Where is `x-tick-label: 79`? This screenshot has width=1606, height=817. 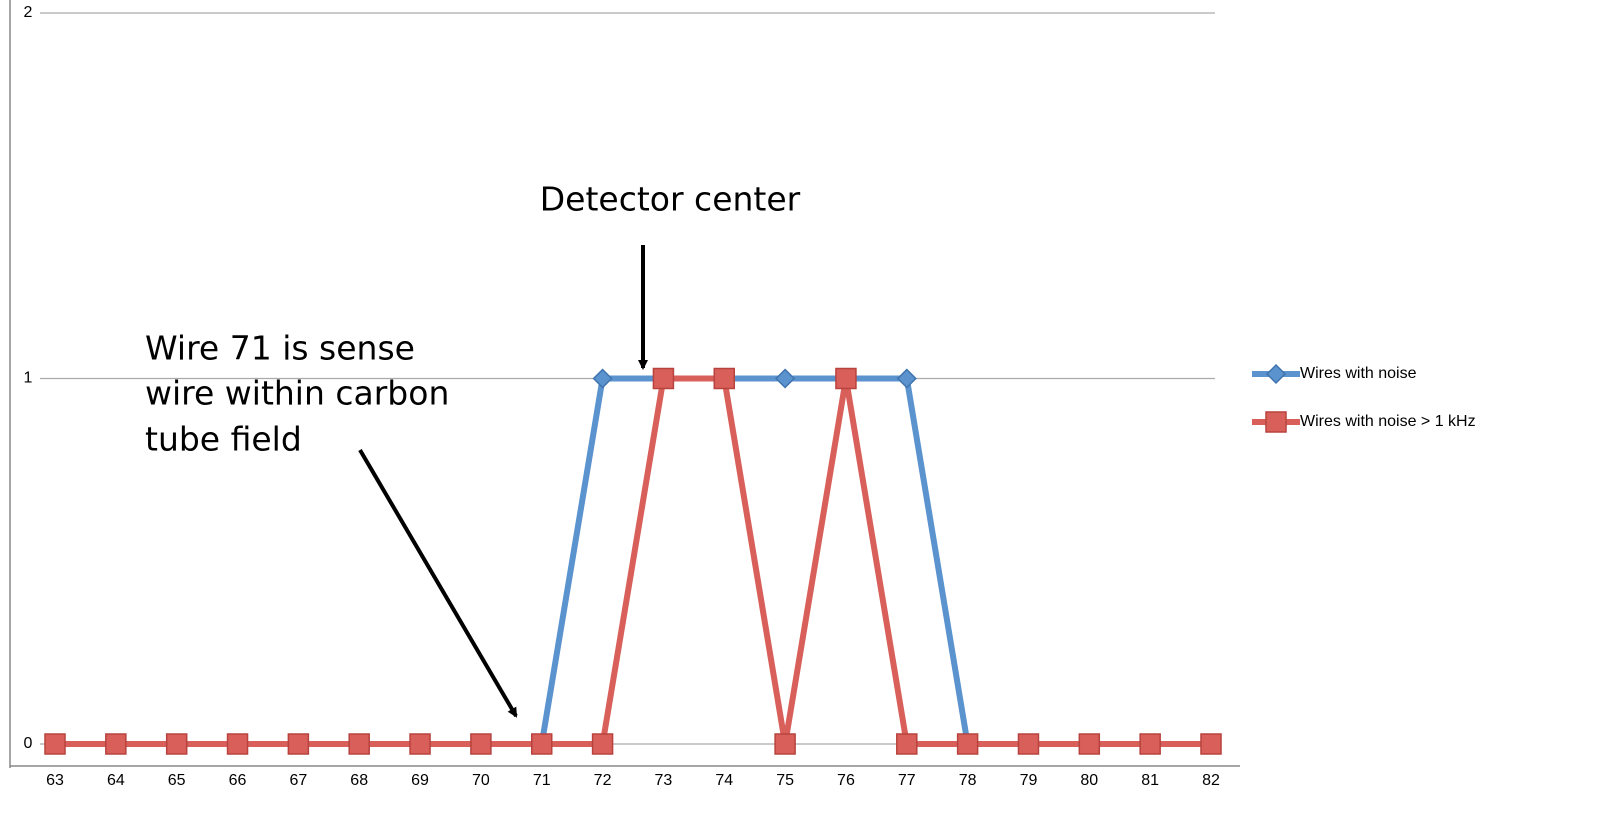 x-tick-label: 79 is located at coordinates (1029, 780).